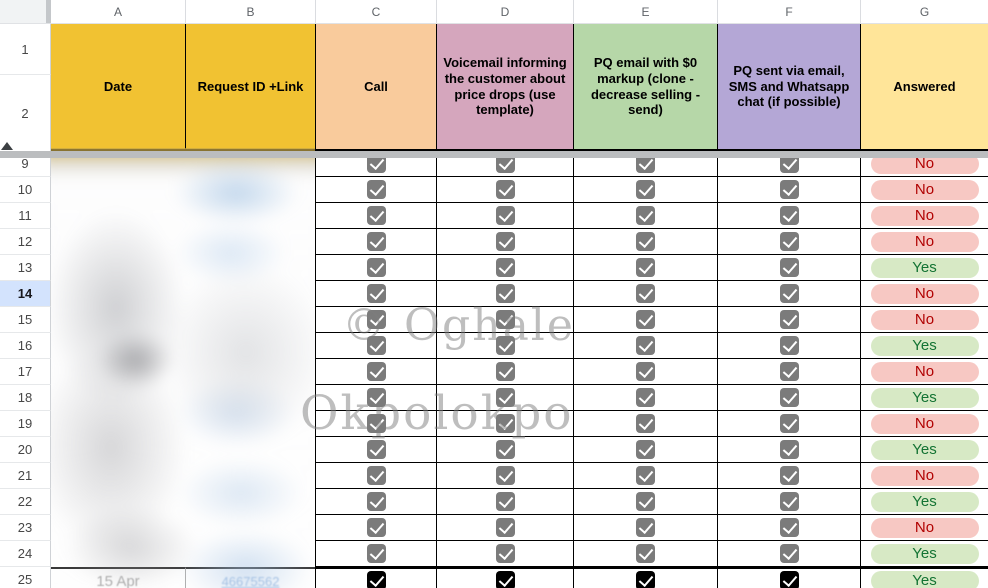  I want to click on row-header-1: 1, so click(25, 49).